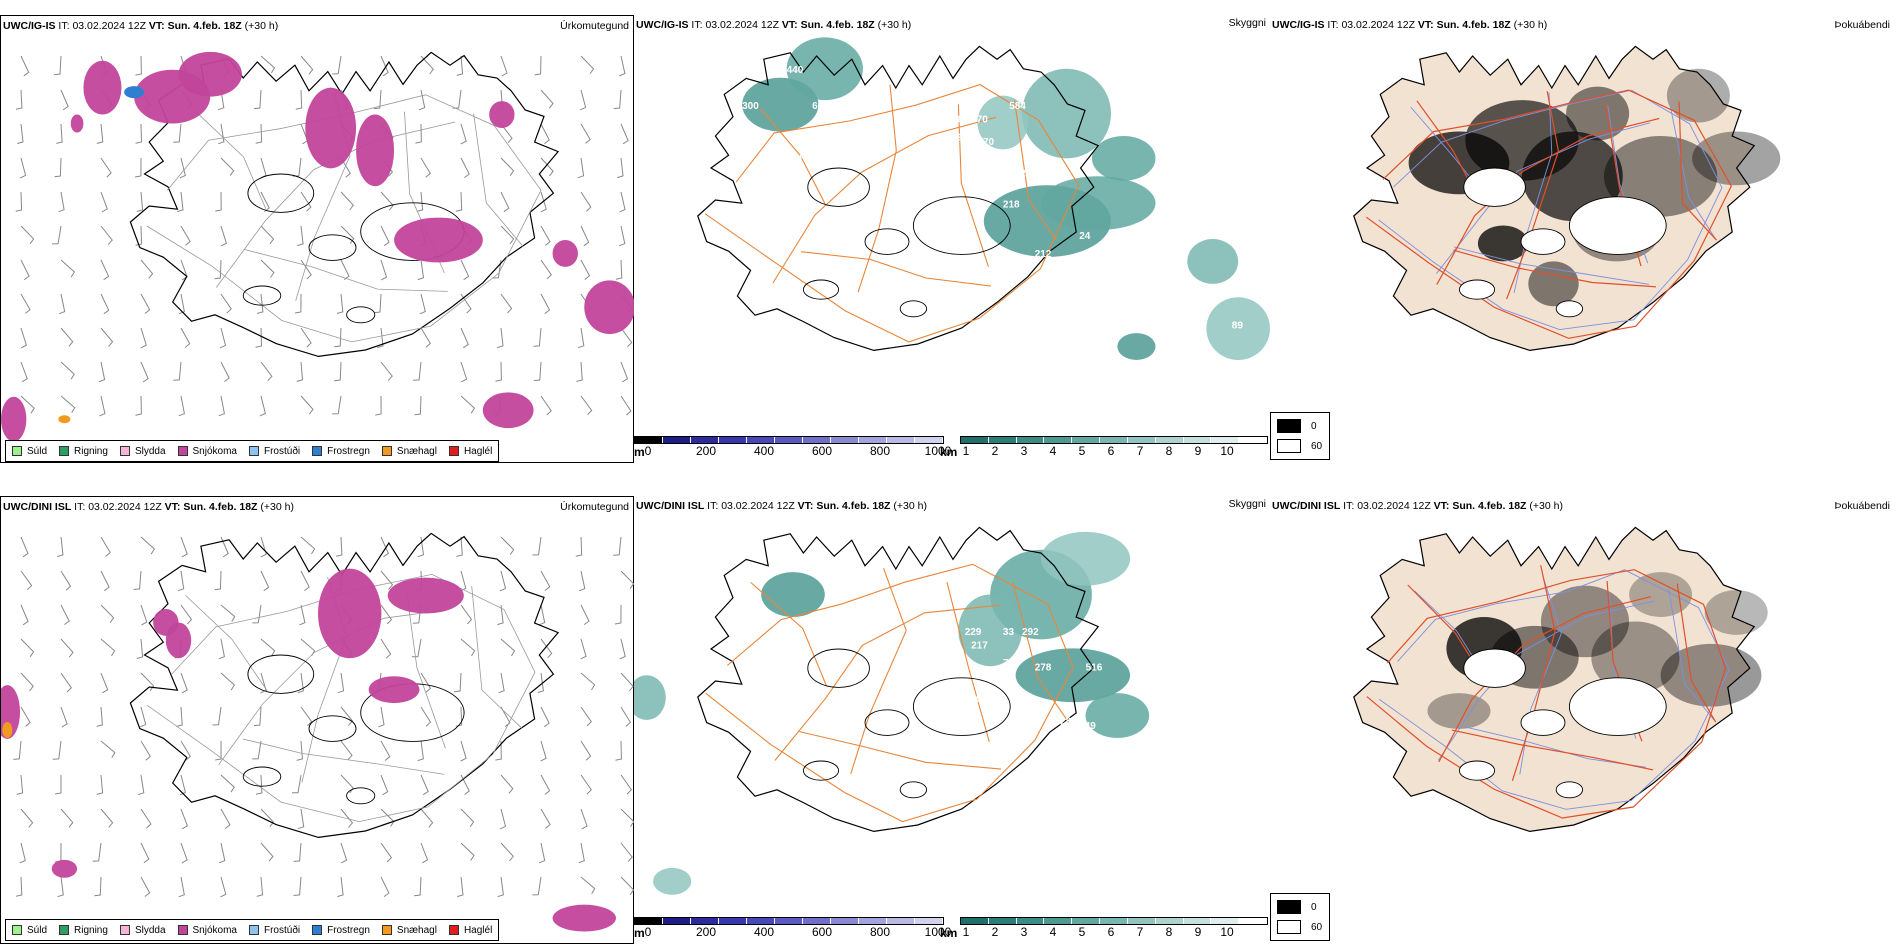 The image size is (1900, 950). Describe the element at coordinates (274, 451) in the screenshot. I see `legend-item: Frostúði` at that location.